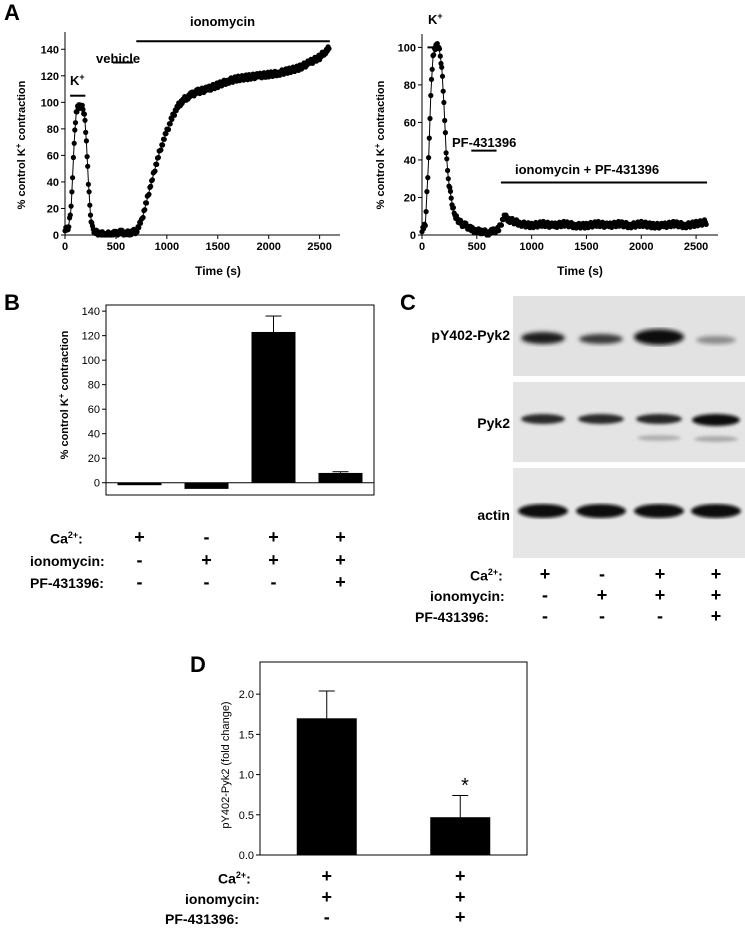  Describe the element at coordinates (407, 48) in the screenshot. I see `a_right-y-tick-label: 100` at that location.